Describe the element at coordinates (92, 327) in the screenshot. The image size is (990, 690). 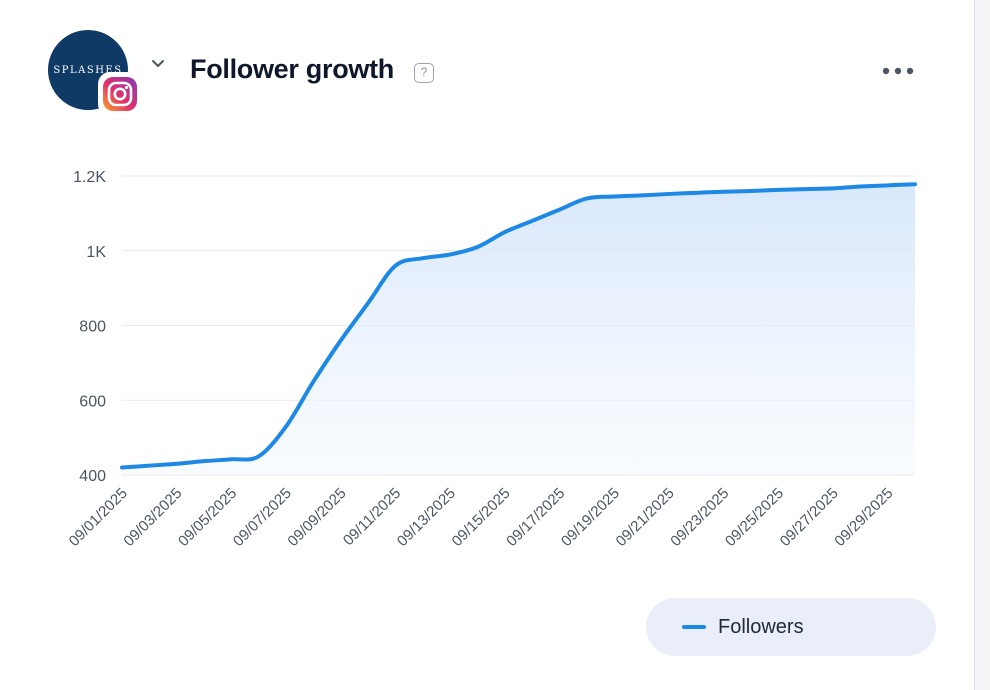
I see `y-tick-label: 800` at that location.